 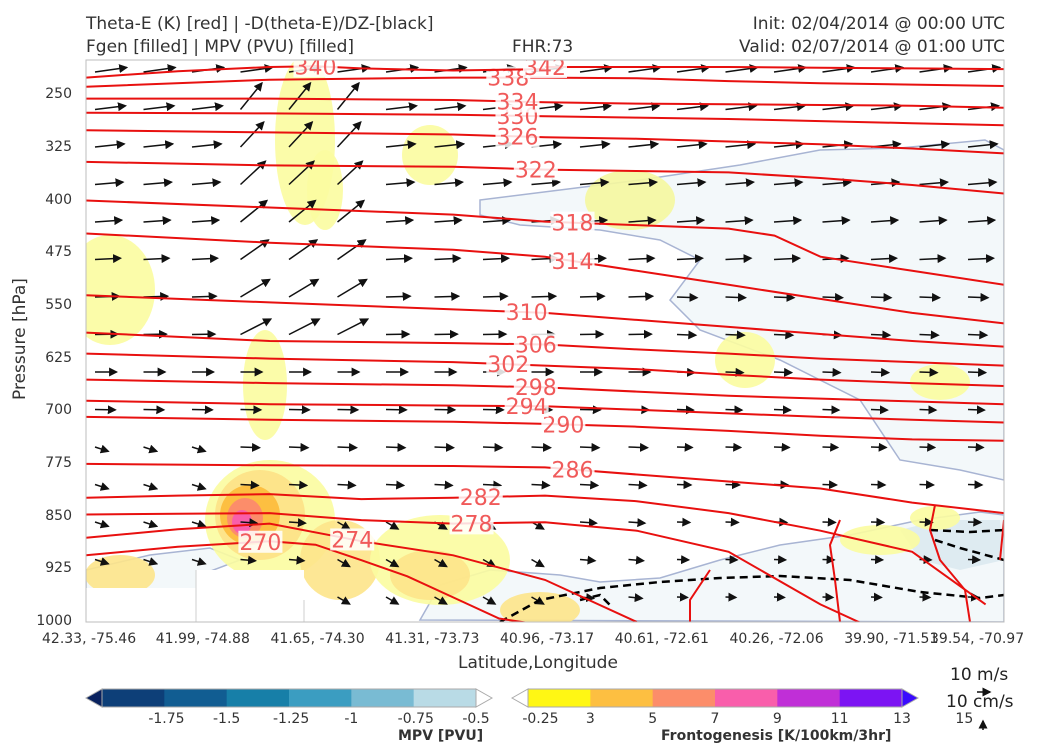 I want to click on fgen-colorbar-title: Frontogenesis [K/100km/3hr], so click(x=776, y=736).